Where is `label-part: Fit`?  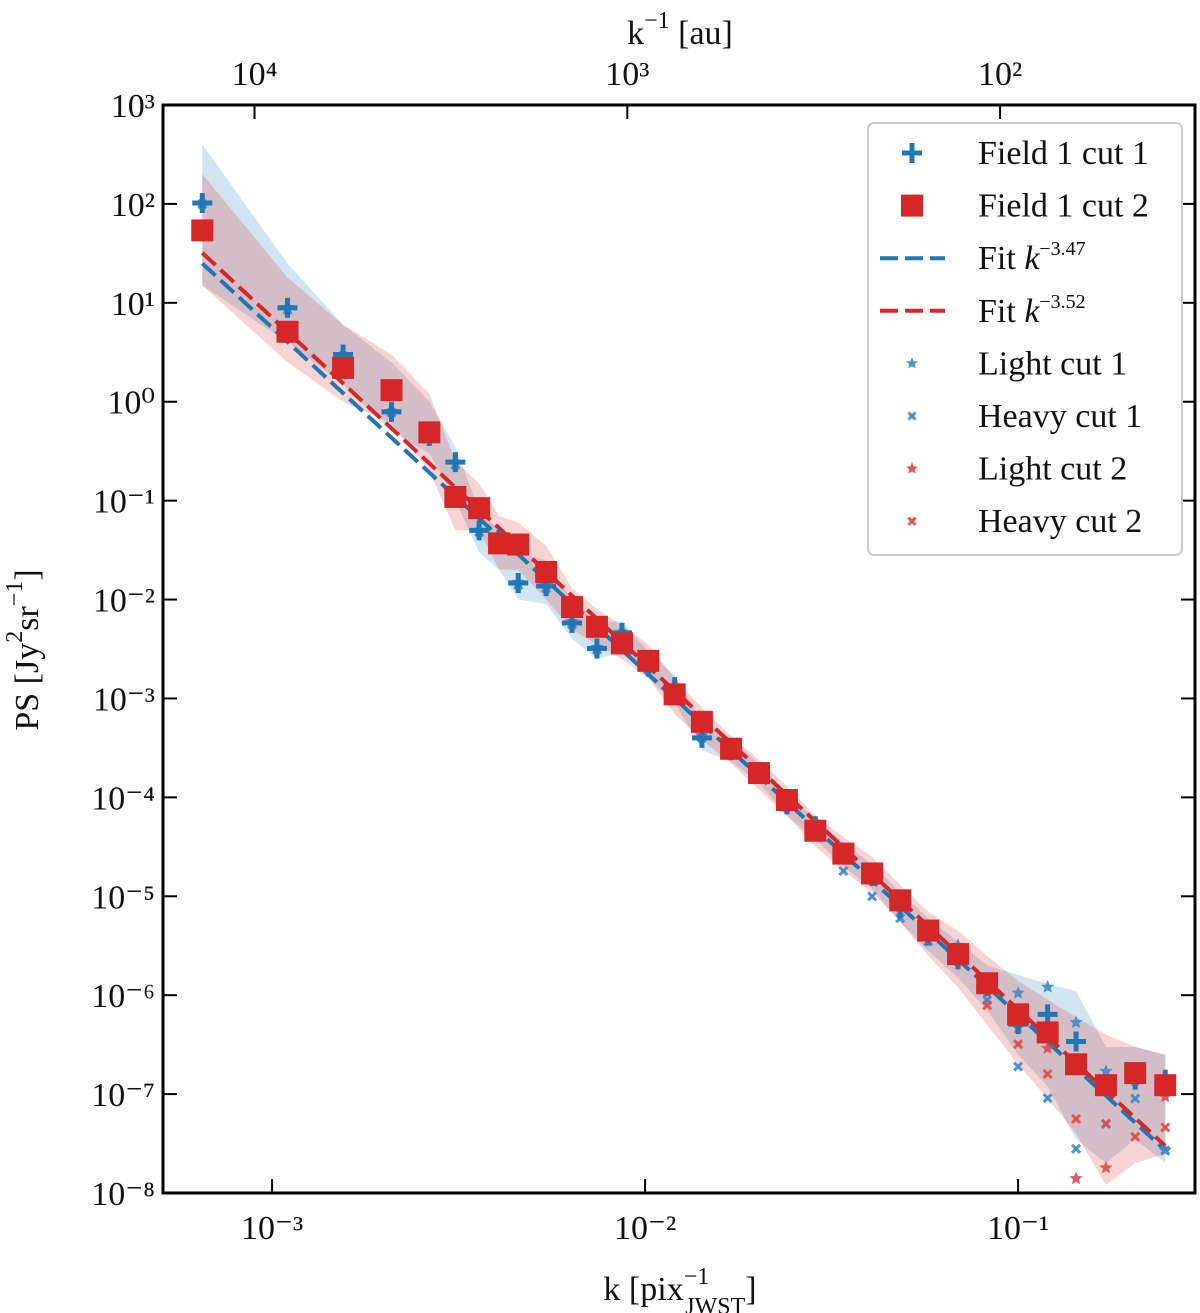 label-part: Fit is located at coordinates (1001, 258).